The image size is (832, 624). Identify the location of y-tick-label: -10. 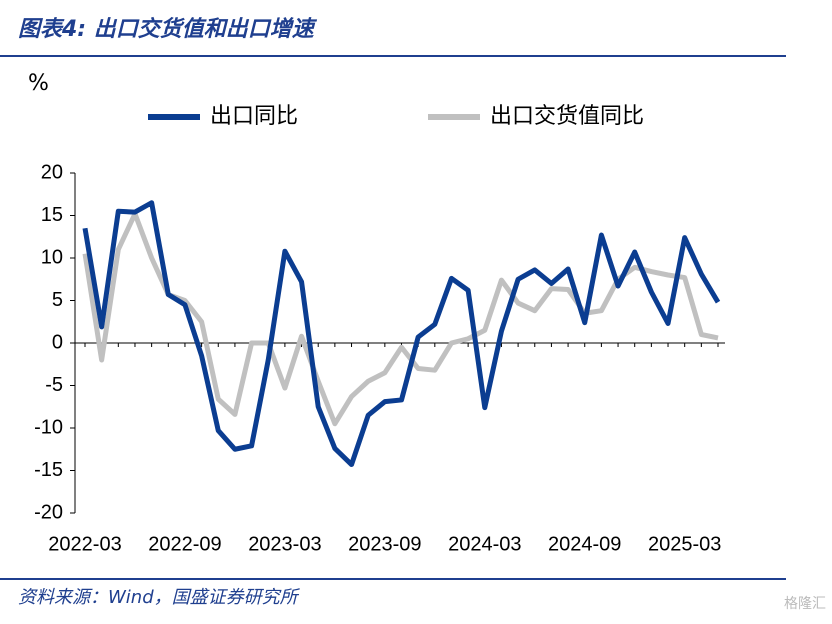
(48, 427).